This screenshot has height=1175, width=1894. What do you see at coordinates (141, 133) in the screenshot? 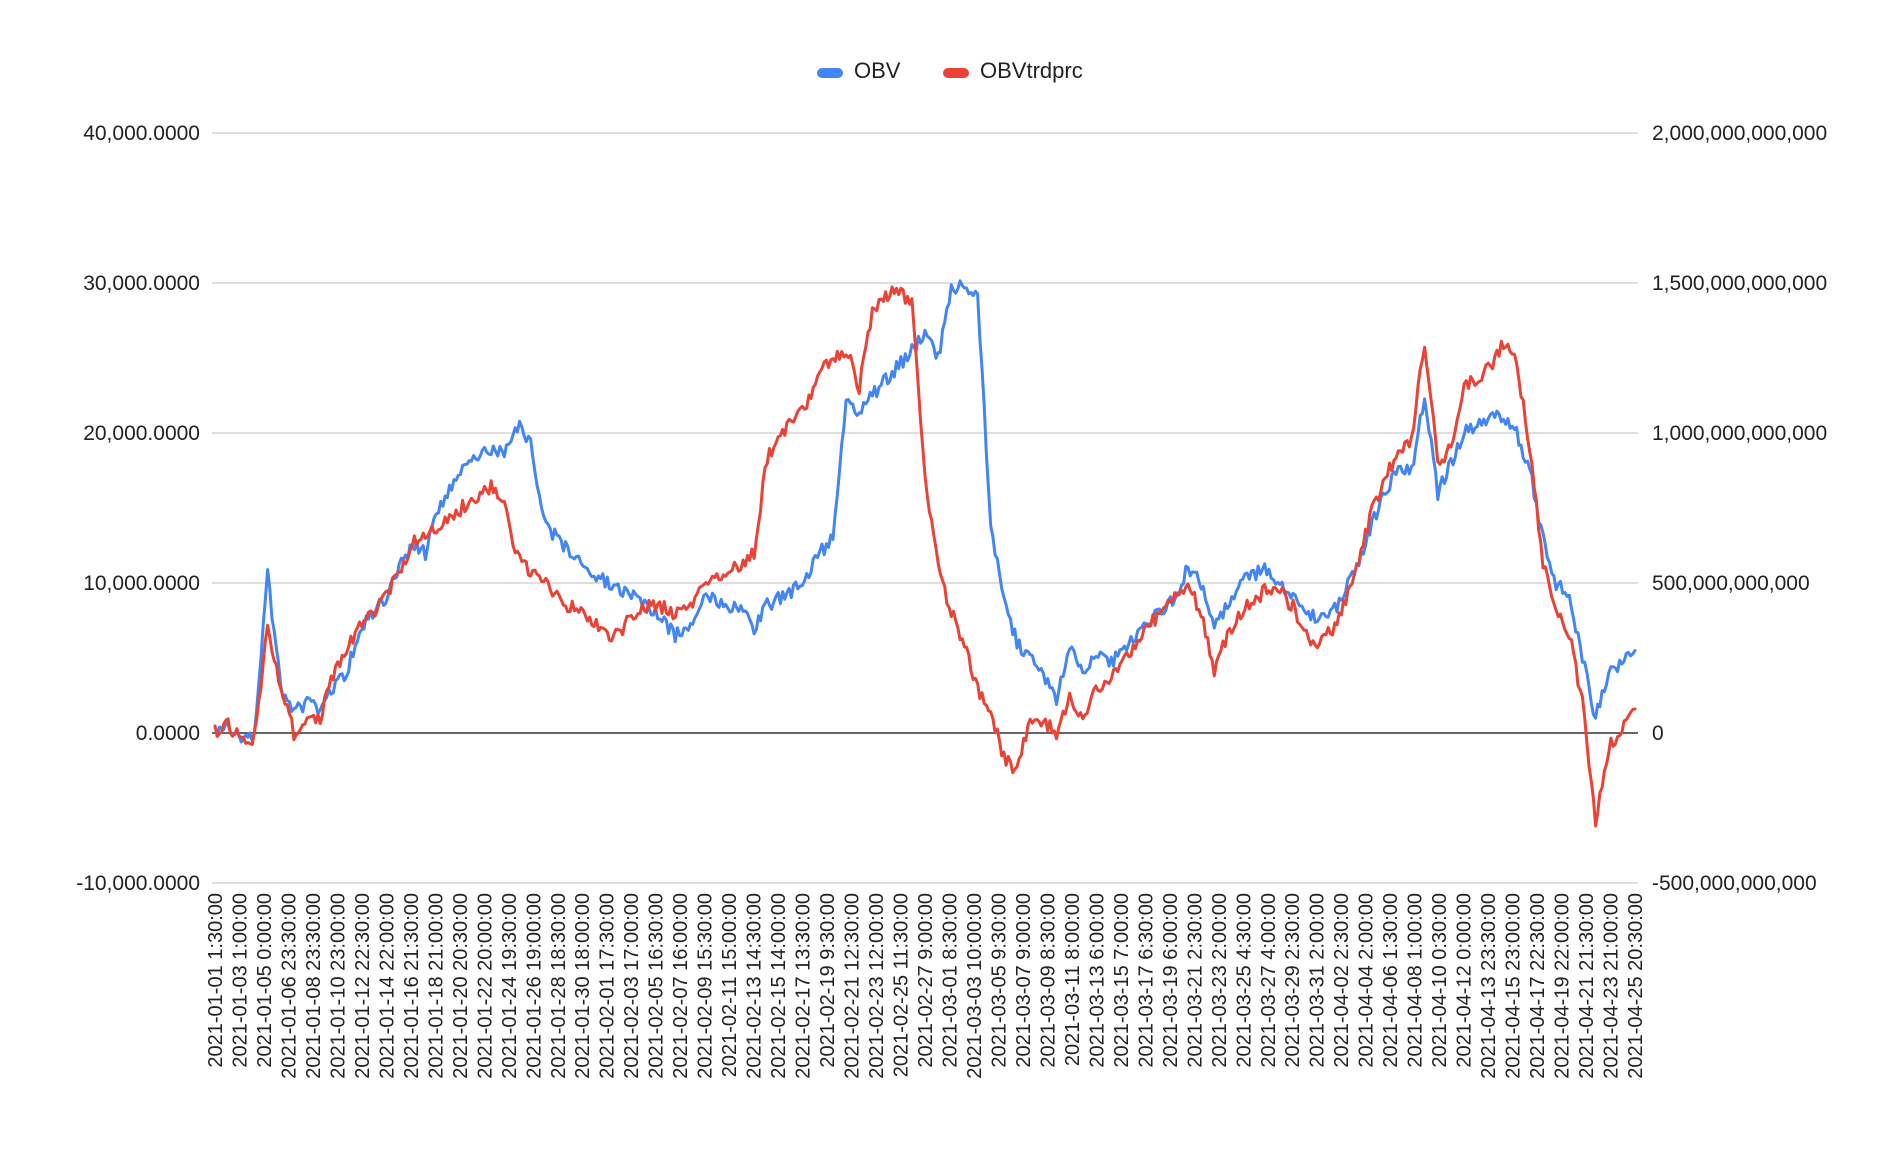
I see `left-axis-tick-label: 40,000.0000` at bounding box center [141, 133].